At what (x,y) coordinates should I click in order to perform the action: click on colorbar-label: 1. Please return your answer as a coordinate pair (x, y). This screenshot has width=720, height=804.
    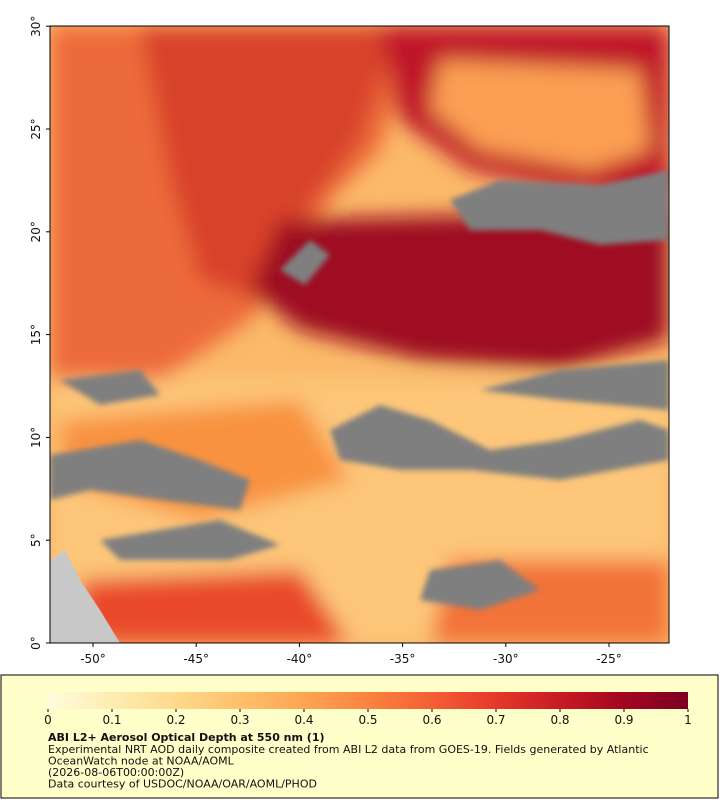
    Looking at the image, I should click on (688, 720).